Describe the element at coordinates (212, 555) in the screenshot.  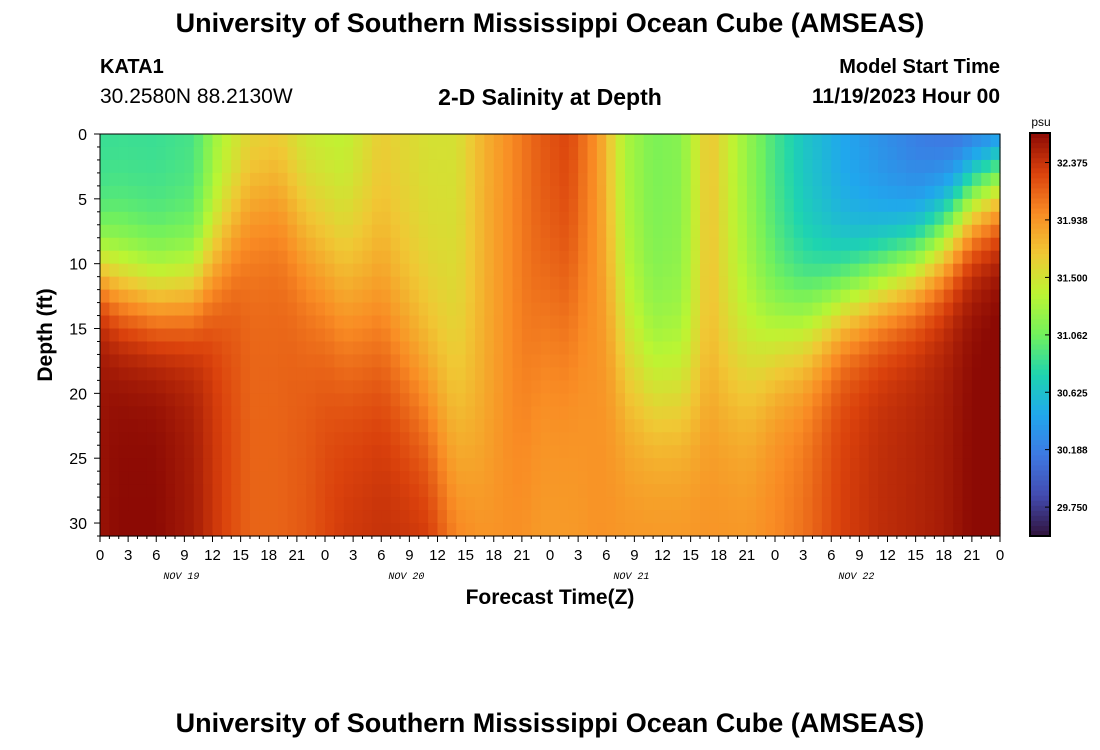
I see `x-tick-label: 12` at that location.